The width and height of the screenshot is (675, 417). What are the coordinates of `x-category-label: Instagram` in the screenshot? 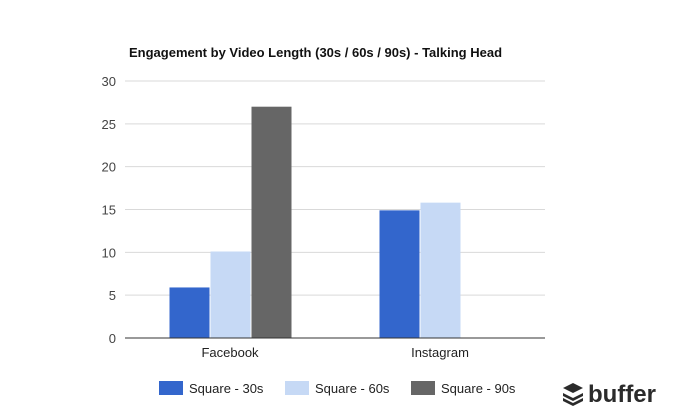 It's located at (440, 352).